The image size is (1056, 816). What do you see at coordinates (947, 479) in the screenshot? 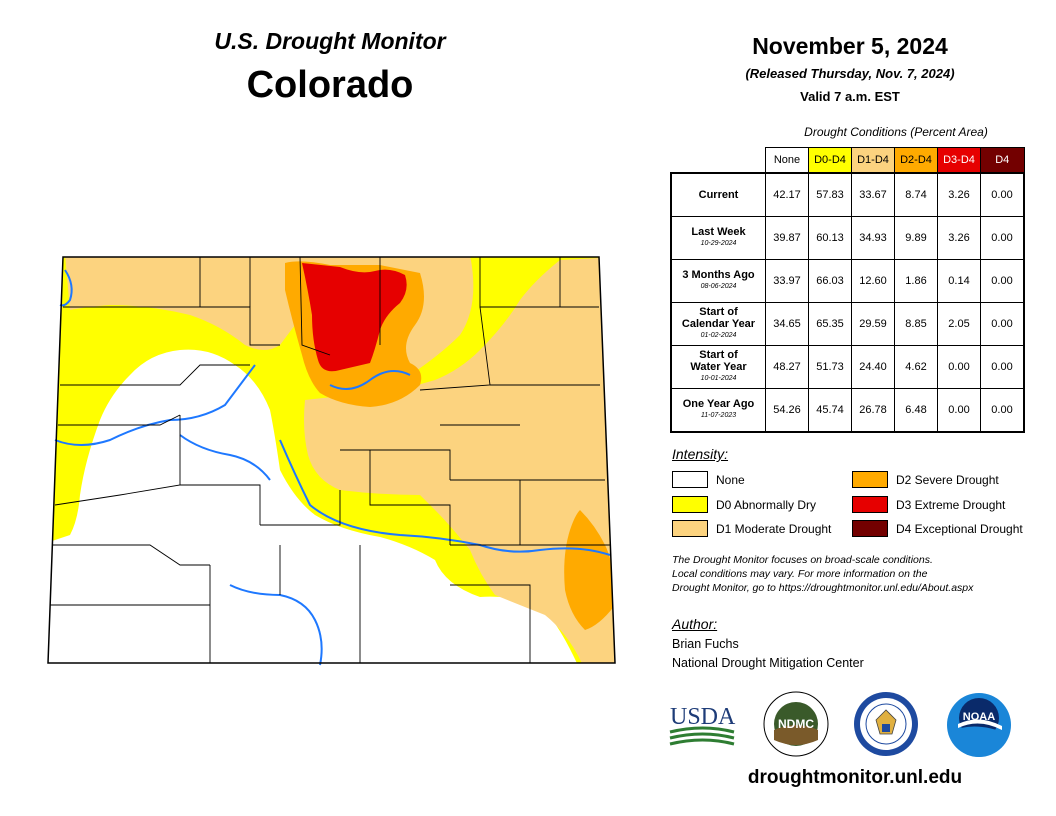
I see `legend-label: D2 Severe Drought` at bounding box center [947, 479].